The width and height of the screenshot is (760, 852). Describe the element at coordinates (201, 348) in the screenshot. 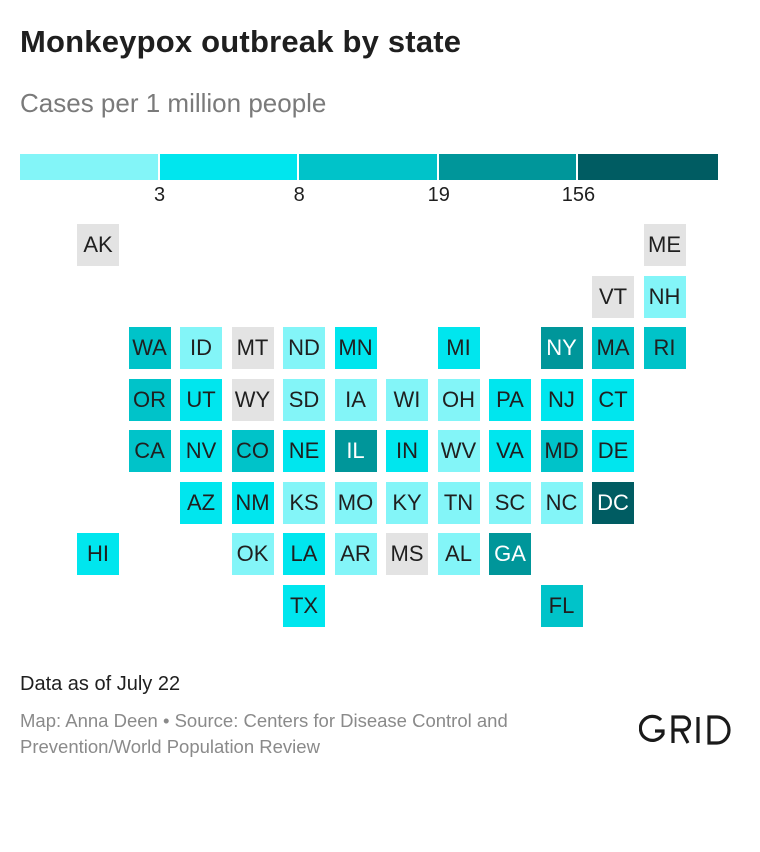

I see `state-tile-id: ID` at that location.